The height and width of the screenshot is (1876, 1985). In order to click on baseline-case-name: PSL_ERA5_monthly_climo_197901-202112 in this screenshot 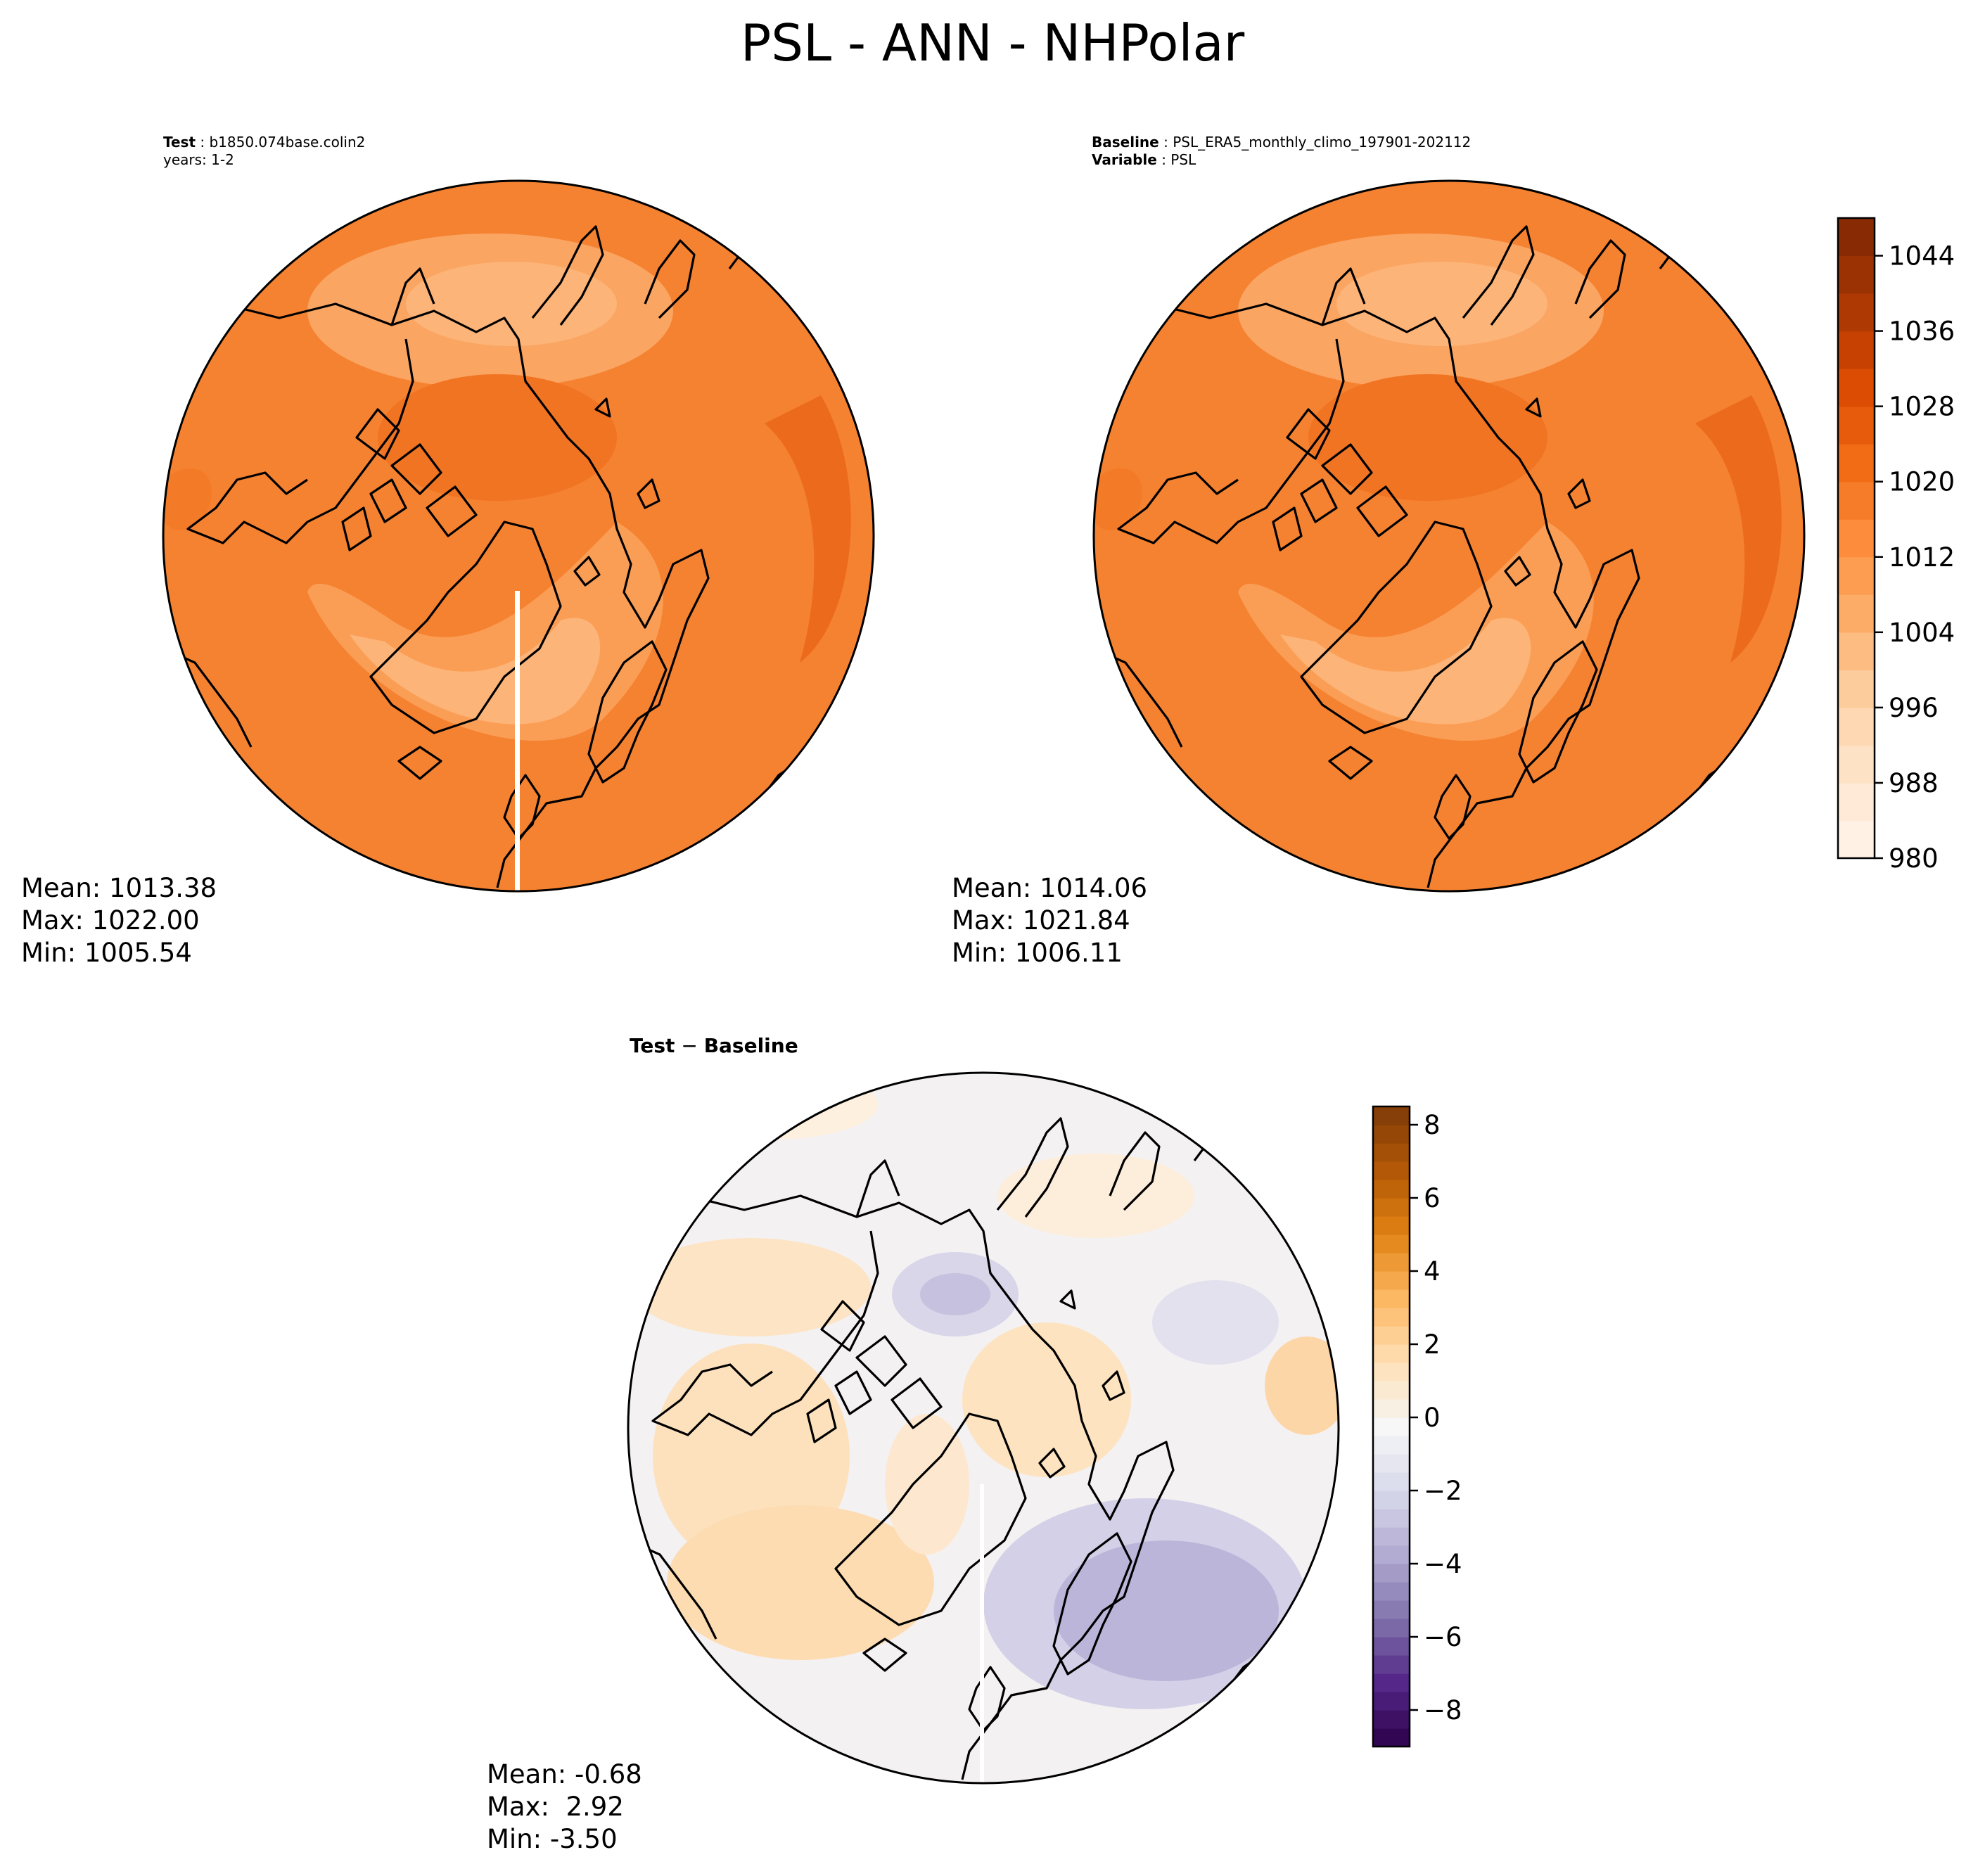, I will do `click(1322, 142)`.